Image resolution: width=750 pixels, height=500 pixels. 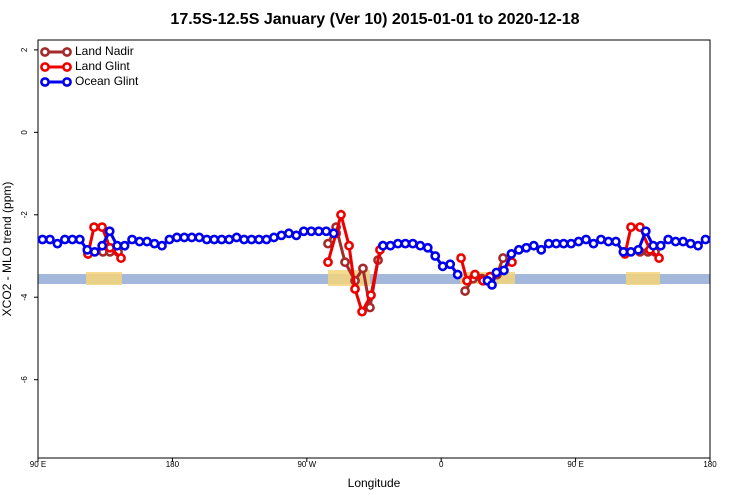 What do you see at coordinates (441, 464) in the screenshot?
I see `x-tick-label: 0` at bounding box center [441, 464].